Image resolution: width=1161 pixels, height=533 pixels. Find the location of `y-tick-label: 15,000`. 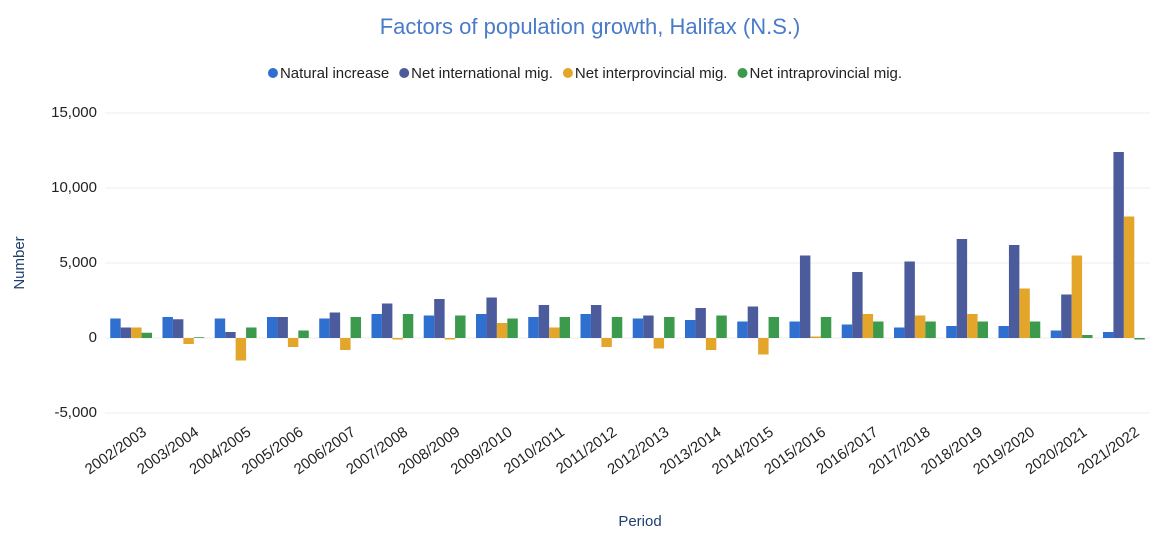

y-tick-label: 15,000 is located at coordinates (74, 112).